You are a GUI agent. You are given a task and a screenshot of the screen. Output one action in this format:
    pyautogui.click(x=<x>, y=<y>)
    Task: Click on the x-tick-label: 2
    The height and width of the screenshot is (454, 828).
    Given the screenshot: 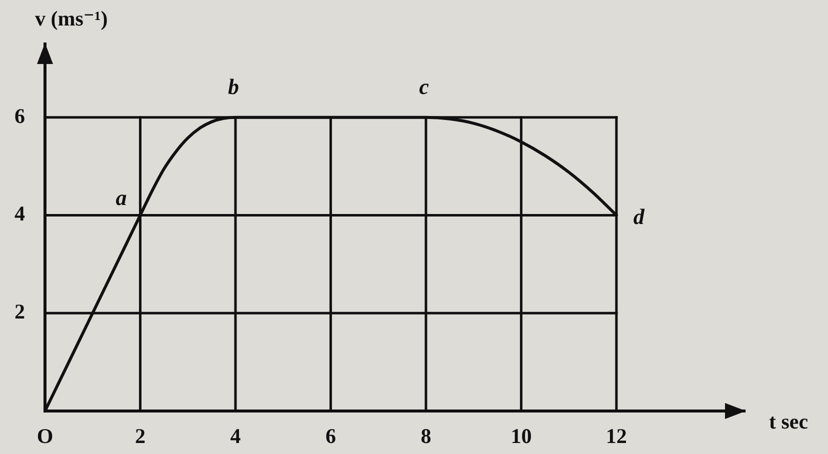 What is the action you would take?
    pyautogui.click(x=140, y=436)
    